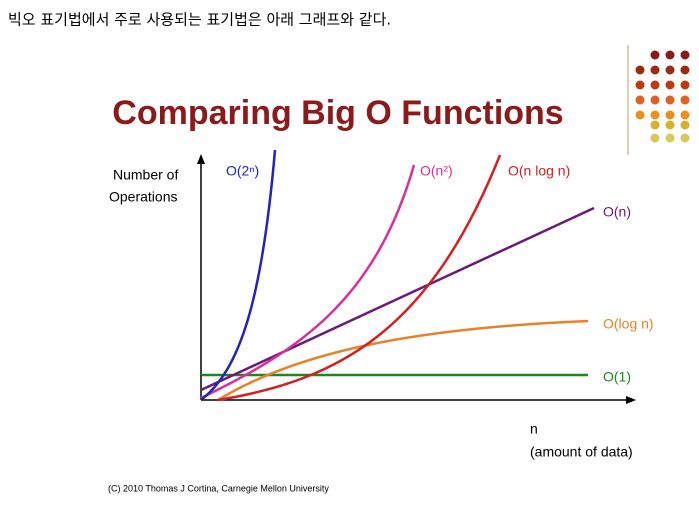  I want to click on curve-label: O(n²), so click(436, 171).